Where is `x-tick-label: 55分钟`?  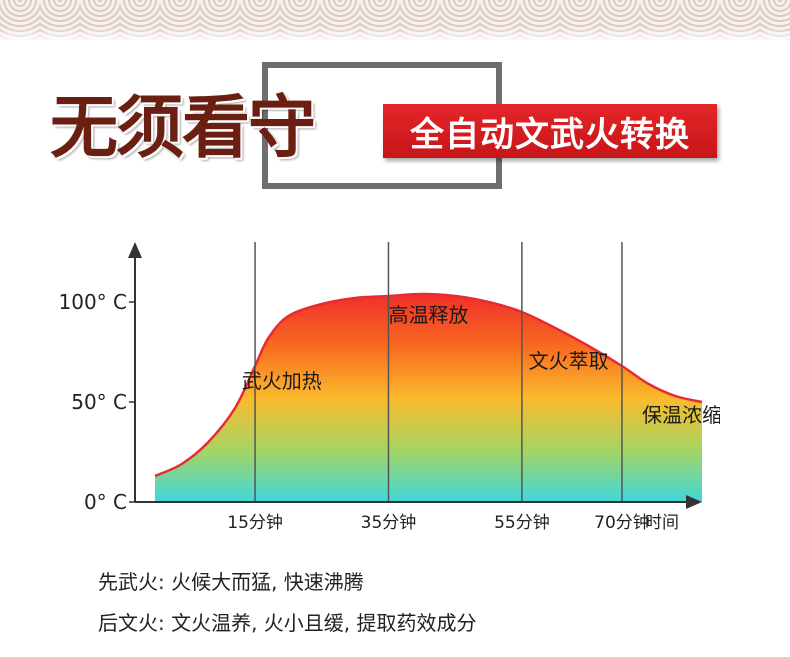 x-tick-label: 55分钟 is located at coordinates (522, 523).